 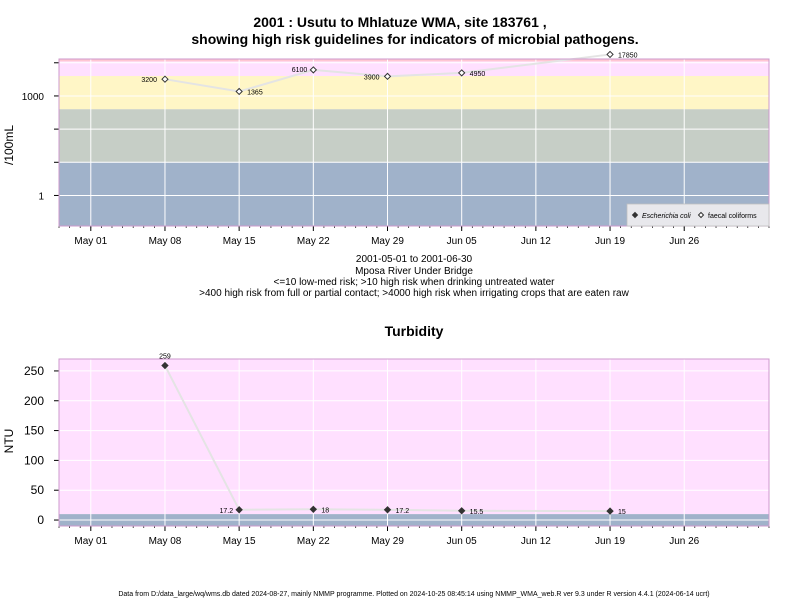 I want to click on chart2-y-tick-label: 0, so click(x=40, y=520).